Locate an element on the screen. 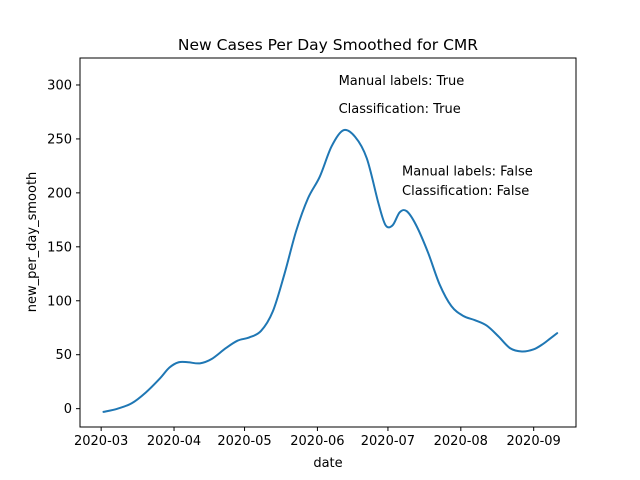 The width and height of the screenshot is (640, 480). annotation-text: Manual labels: False is located at coordinates (467, 172).